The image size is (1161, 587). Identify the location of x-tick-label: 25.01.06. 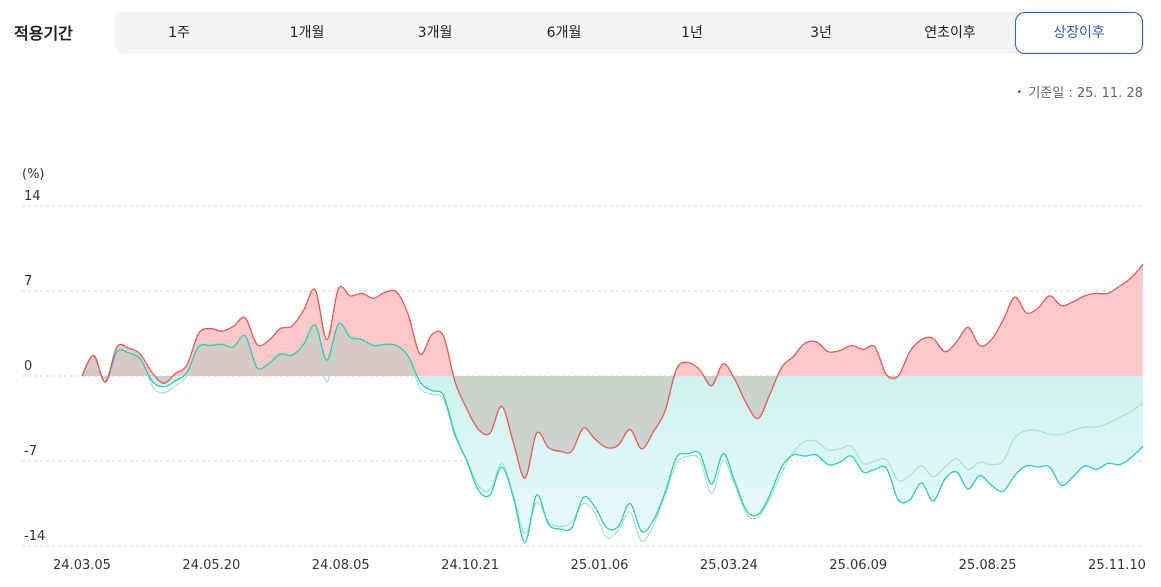
(600, 565).